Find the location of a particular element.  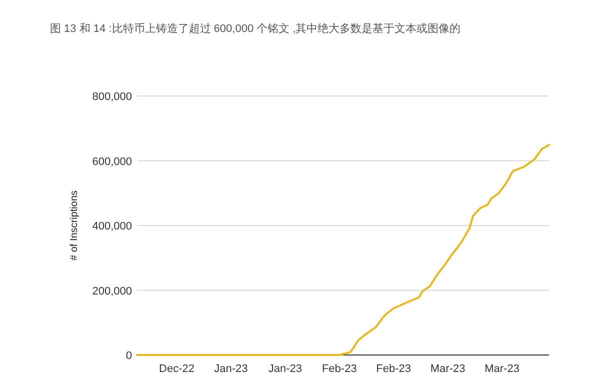

y-tick-label: 0 is located at coordinates (129, 356).